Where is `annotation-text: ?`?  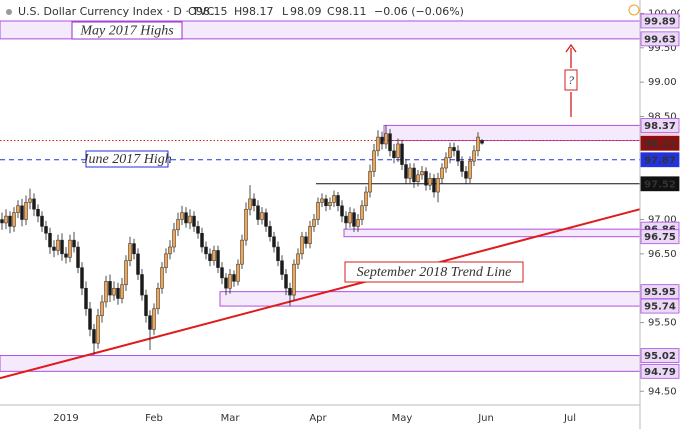 annotation-text: ? is located at coordinates (571, 80).